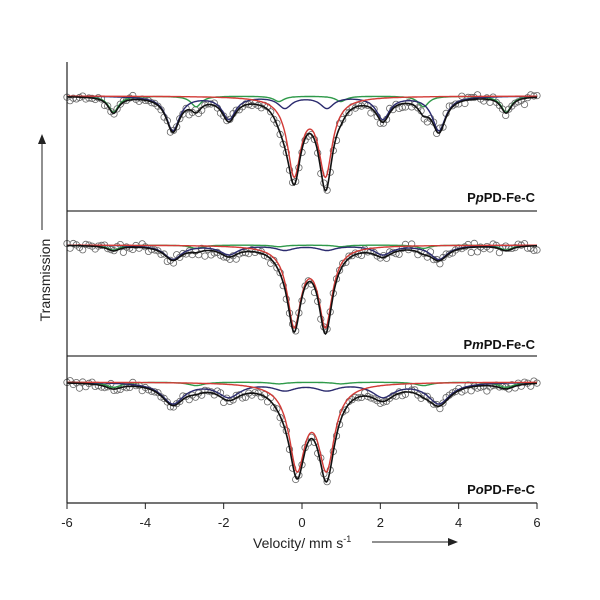 Image resolution: width=600 pixels, height=600 pixels. I want to click on x-ticks: -6 -4 -2 0 2 4 6, so click(301, 516).